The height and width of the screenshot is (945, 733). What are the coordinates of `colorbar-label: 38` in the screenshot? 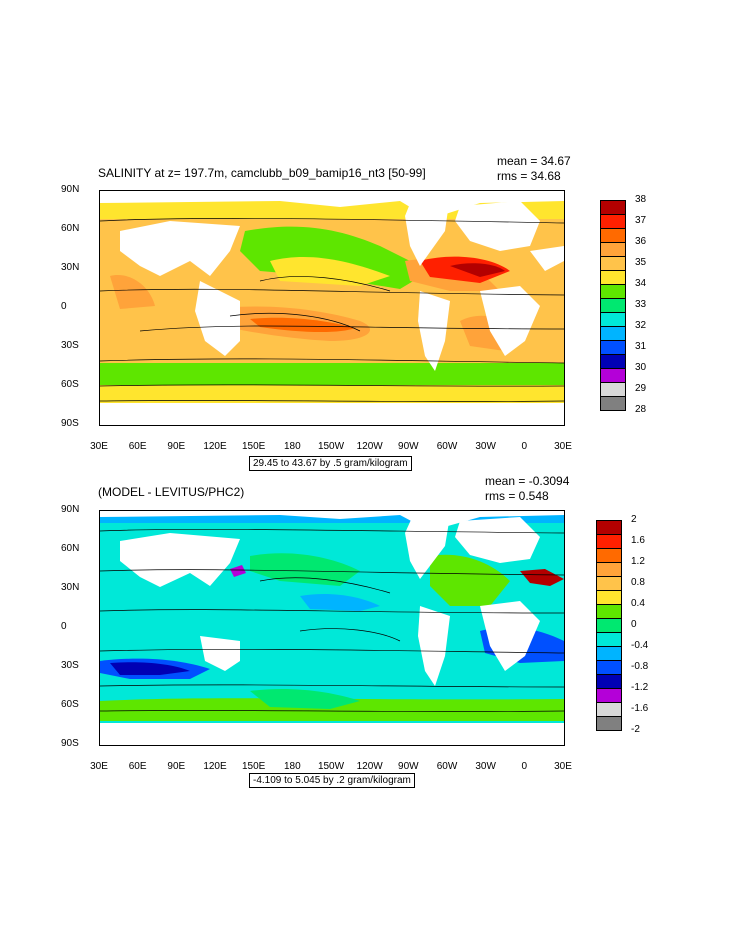 It's located at (641, 199).